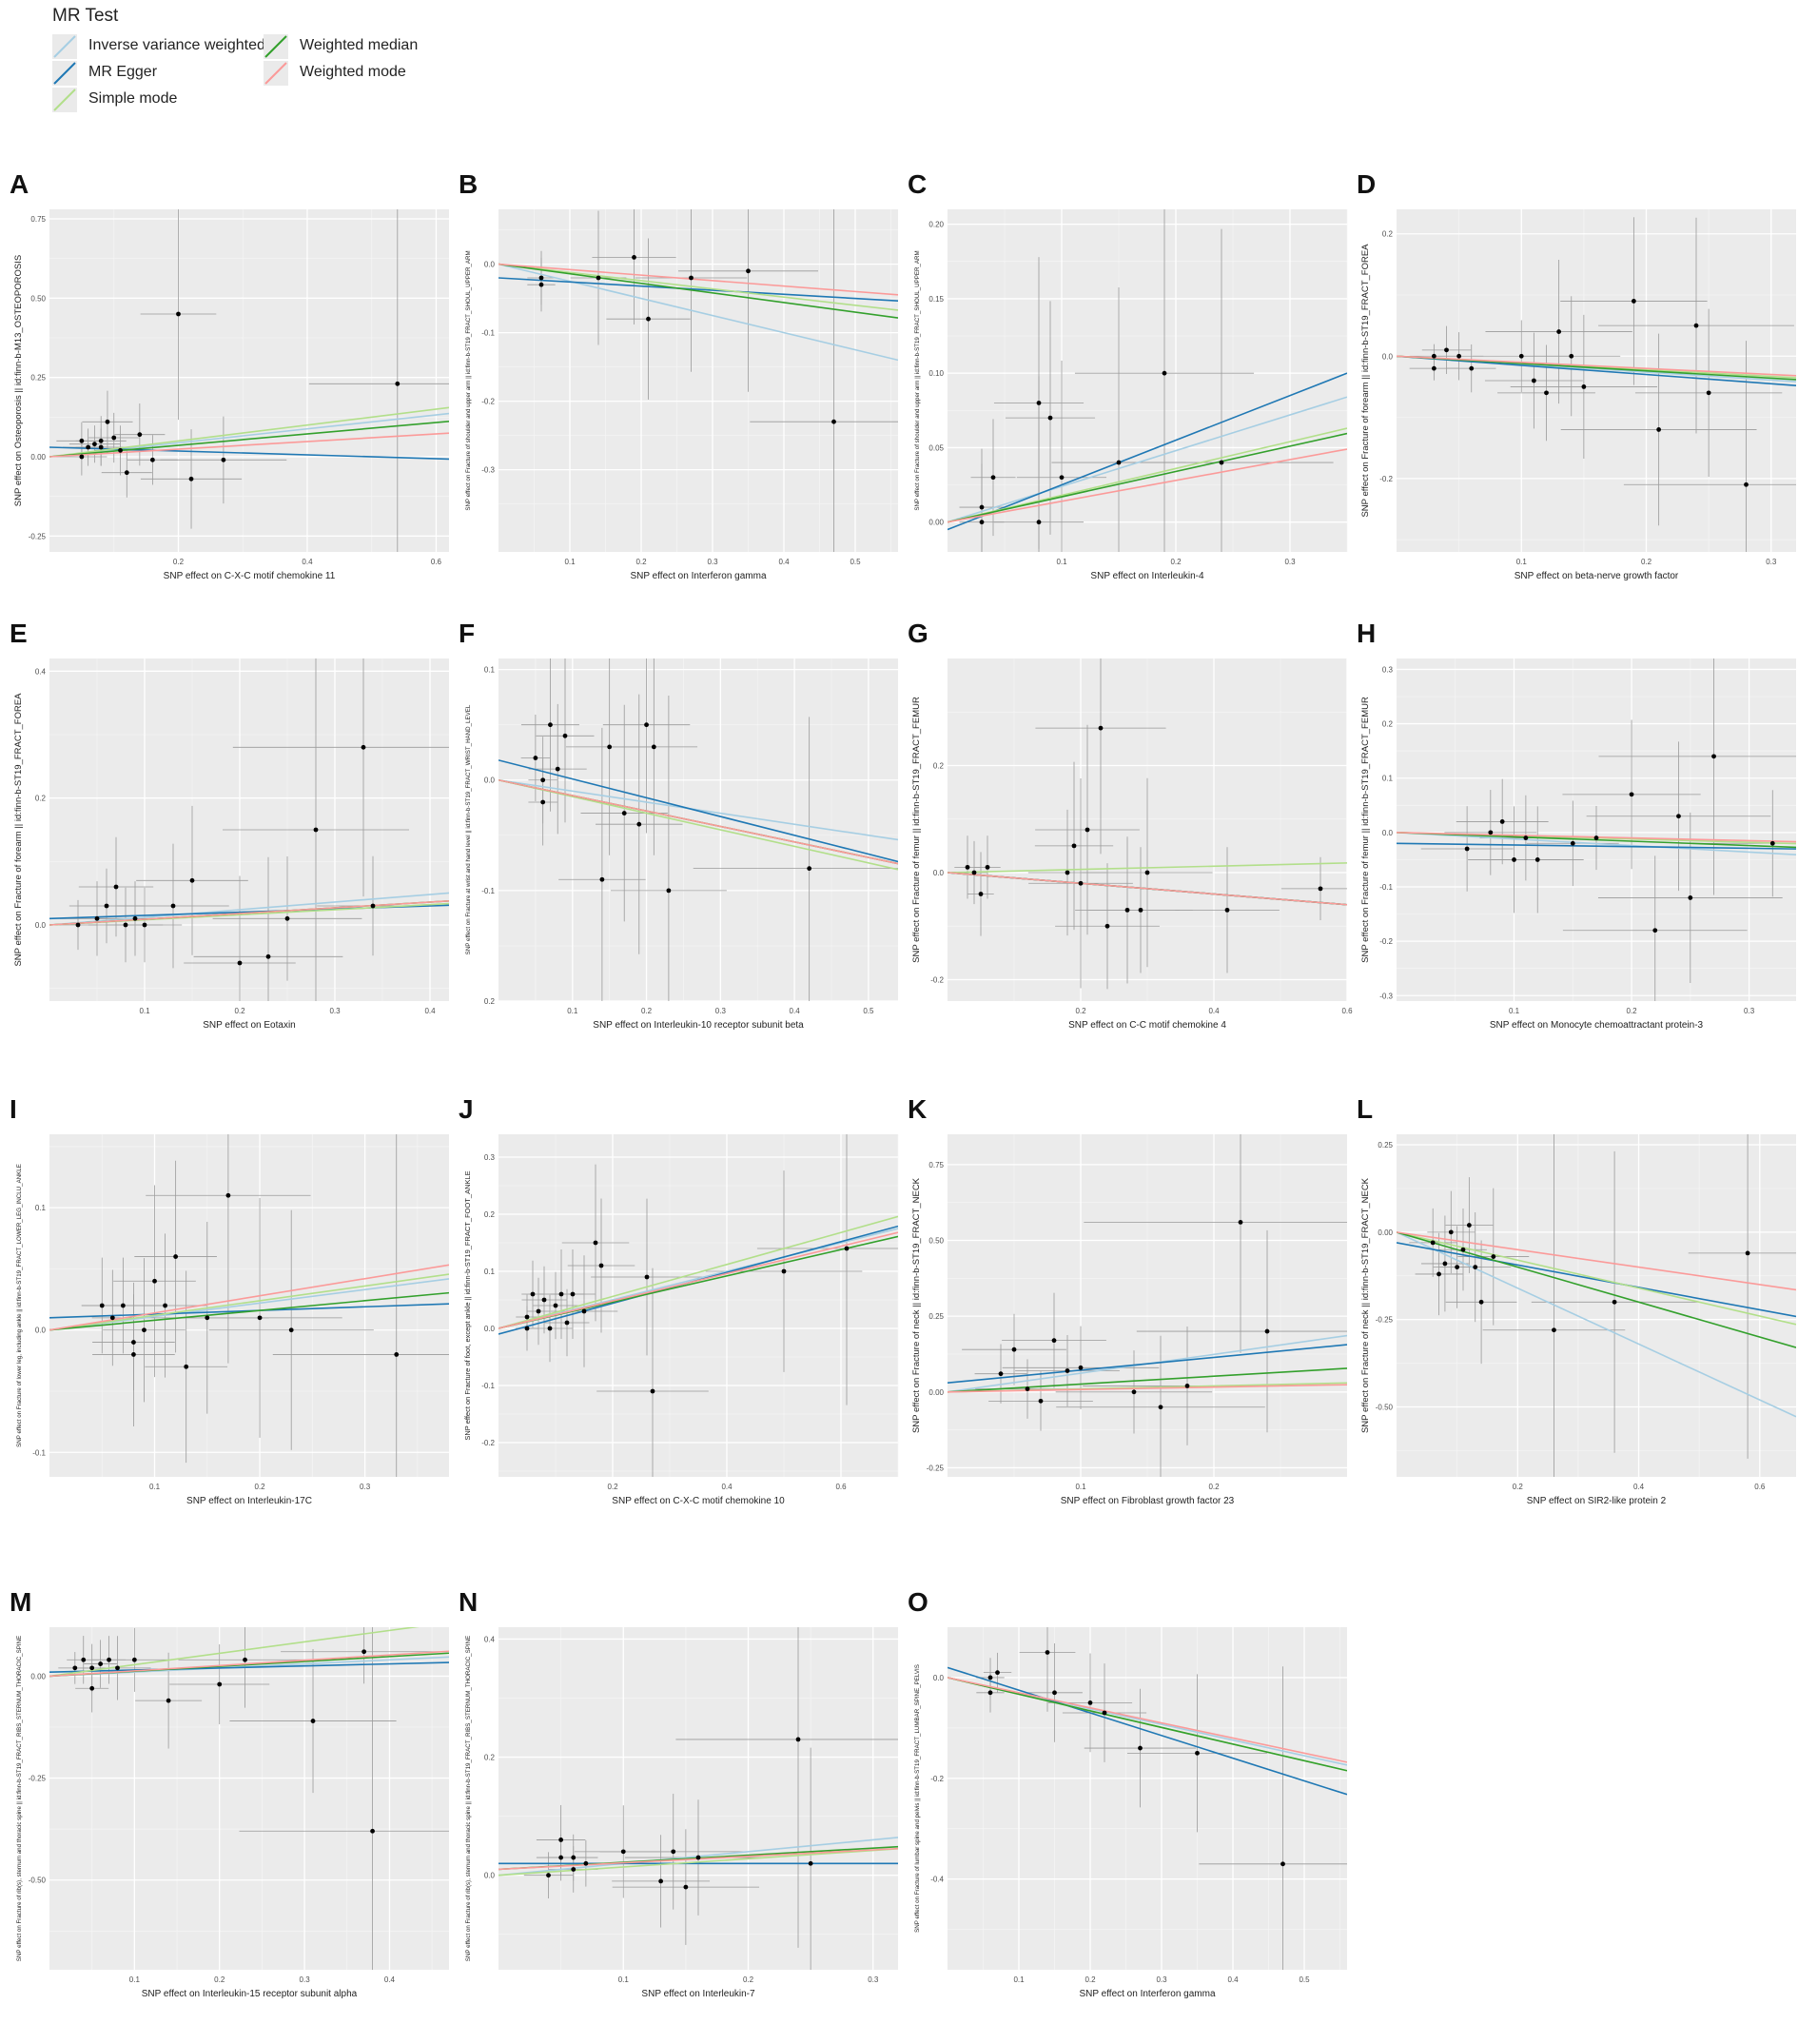  I want to click on panel-letter: H, so click(1367, 633).